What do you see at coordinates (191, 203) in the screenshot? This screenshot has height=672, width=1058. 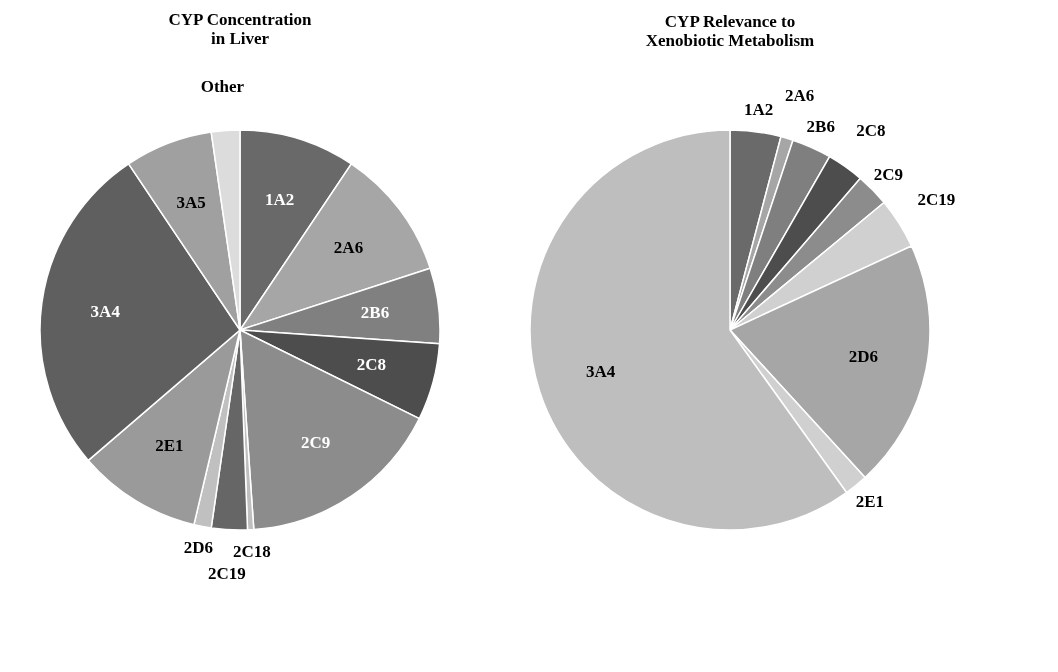 I see `slice-label: 3A5` at bounding box center [191, 203].